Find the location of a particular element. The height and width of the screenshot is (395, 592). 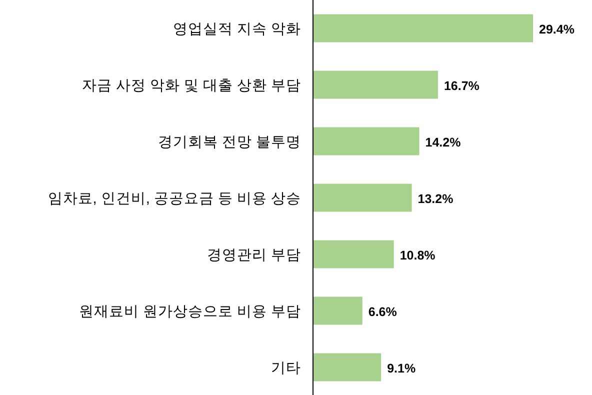

data-label: 16.7% is located at coordinates (462, 85).